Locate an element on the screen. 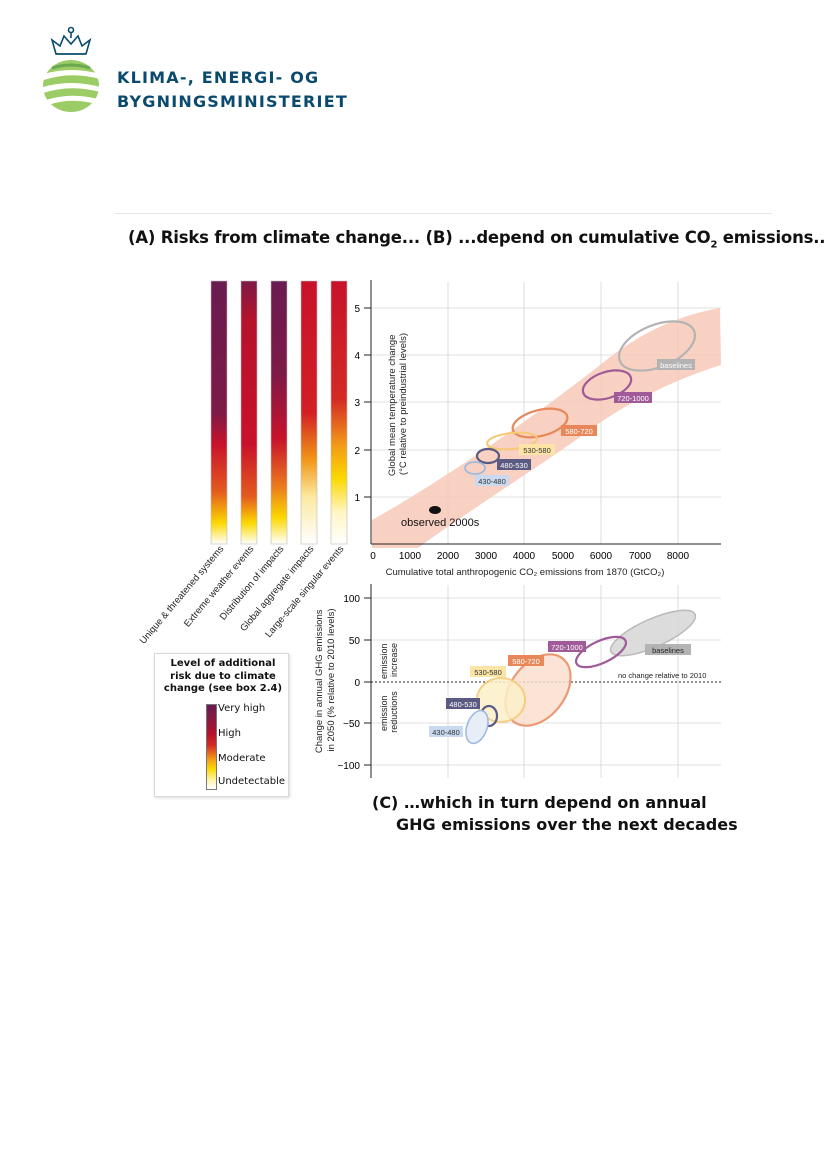  panel-c-ylabel-line: in 2050 (% relative to 2010 levels) is located at coordinates (331, 679).